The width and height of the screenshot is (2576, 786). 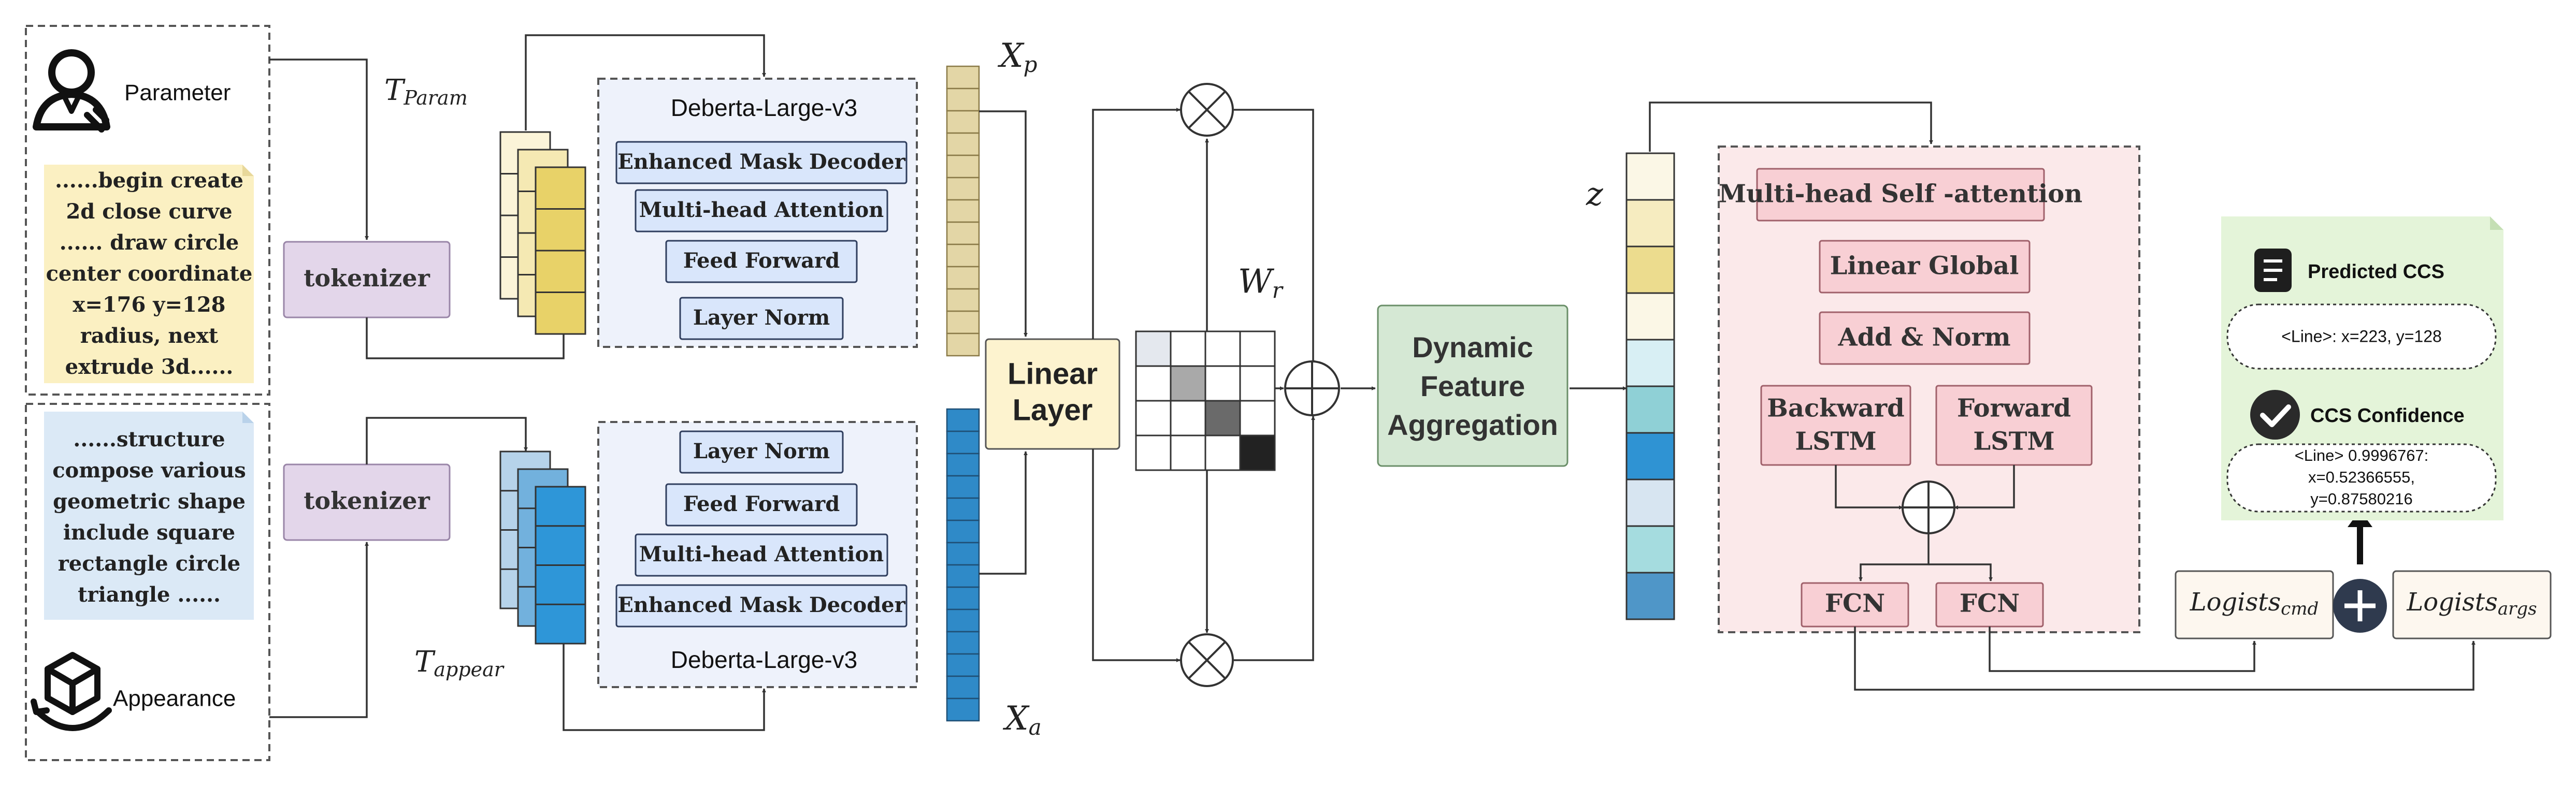 I want to click on encoder-top-layer-label-3: Feed Forward, so click(x=761, y=261).